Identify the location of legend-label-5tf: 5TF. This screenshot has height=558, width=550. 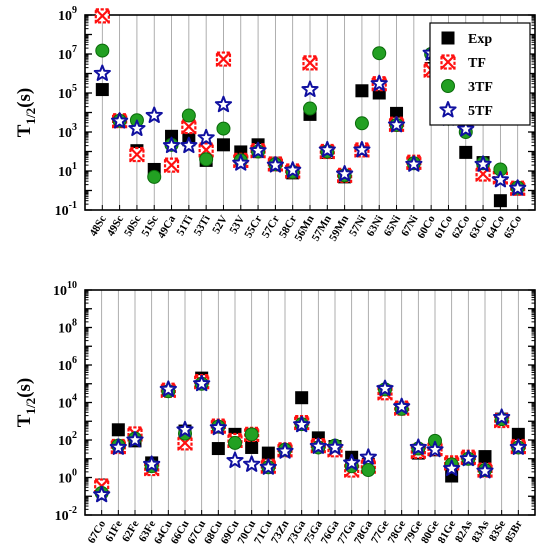
(480, 111).